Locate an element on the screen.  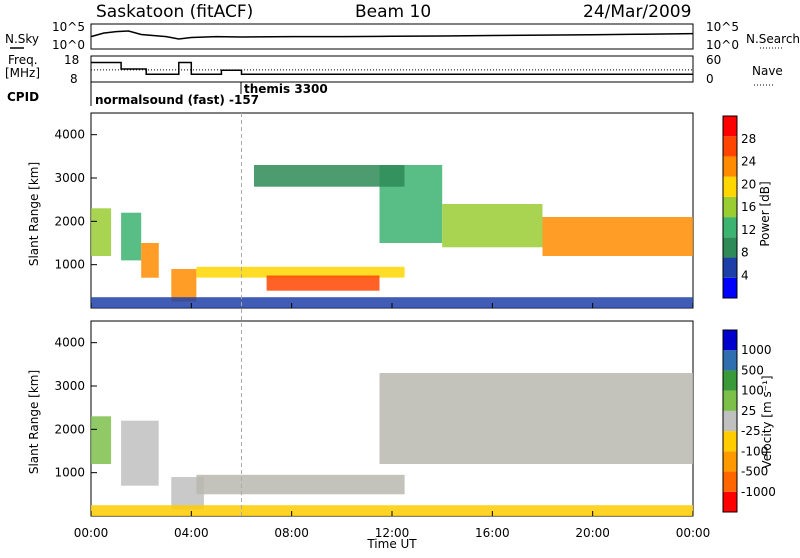
nsky-label: N.Sky is located at coordinates (22, 39).